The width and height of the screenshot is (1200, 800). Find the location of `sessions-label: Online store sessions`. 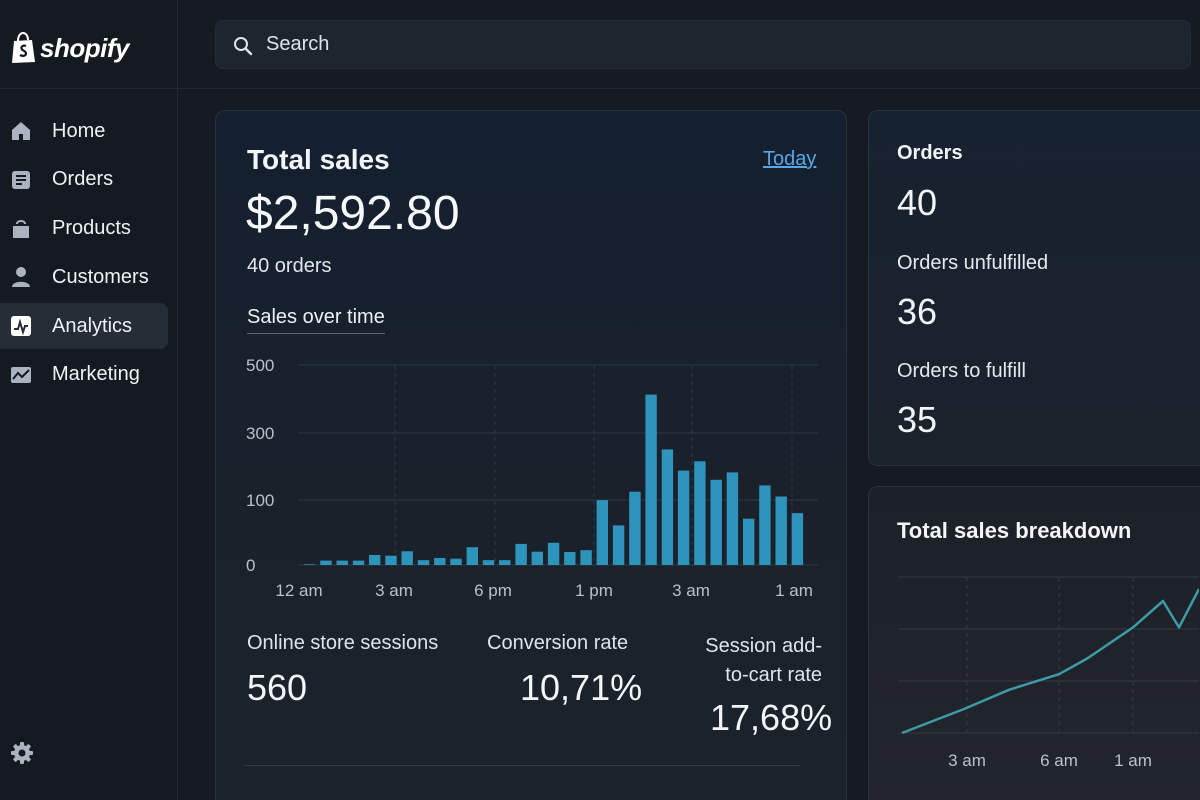

sessions-label: Online store sessions is located at coordinates (343, 643).